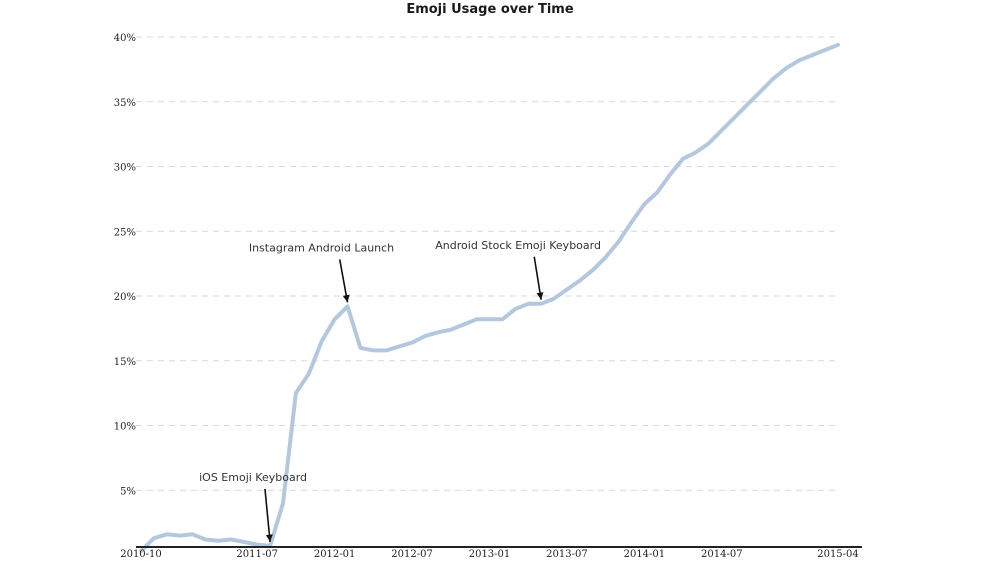 Image resolution: width=984 pixels, height=569 pixels. What do you see at coordinates (125, 265) in the screenshot?
I see `y-axis-ticks: 5% 10% 15% 20% 25% 30% 35% 40%` at bounding box center [125, 265].